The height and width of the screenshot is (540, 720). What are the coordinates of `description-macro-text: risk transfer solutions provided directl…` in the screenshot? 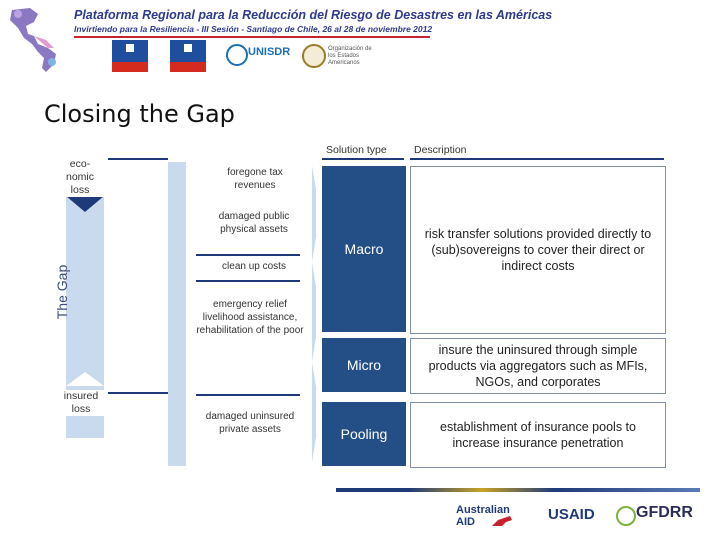 It's located at (538, 250).